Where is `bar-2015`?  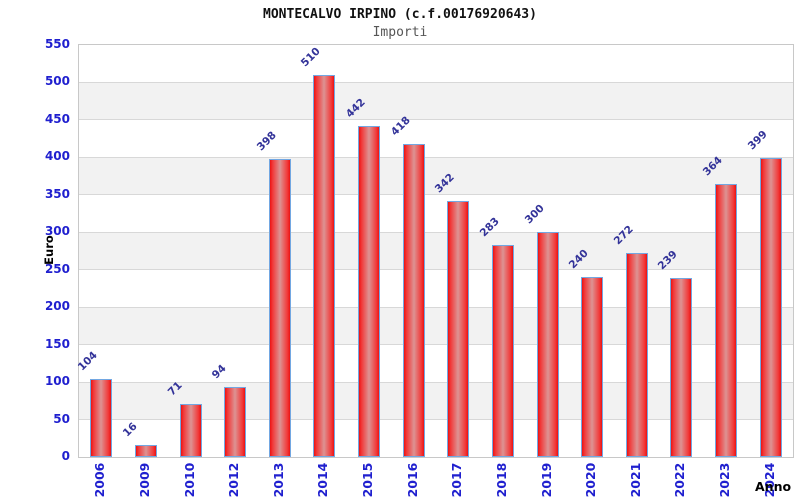 bar-2015 is located at coordinates (369, 291).